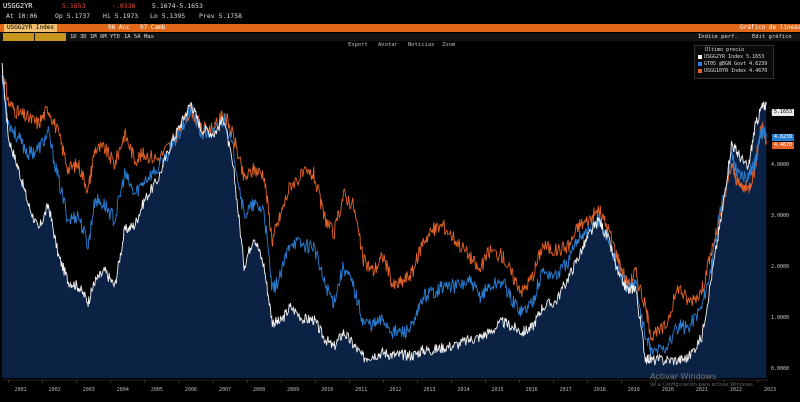 The image size is (800, 402). Describe the element at coordinates (18, 37) in the screenshot. I see `date-start-field` at that location.